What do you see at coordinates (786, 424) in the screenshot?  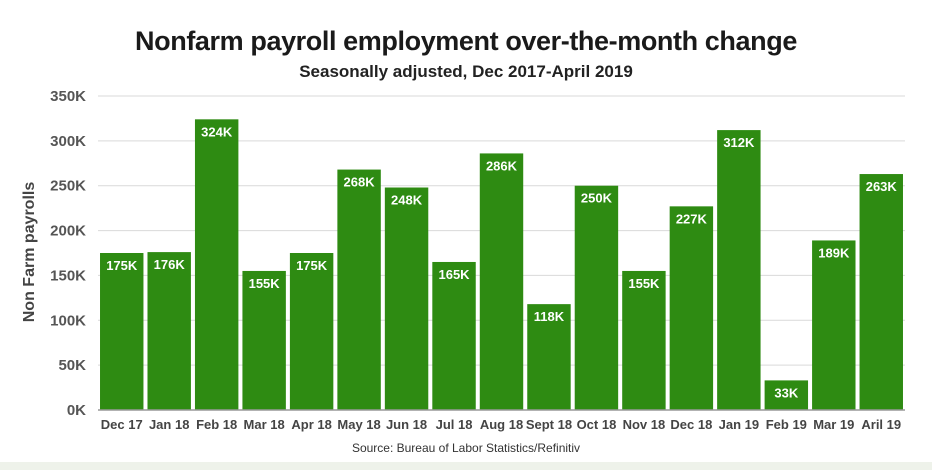 I see `x-tick-label: Feb 19` at bounding box center [786, 424].